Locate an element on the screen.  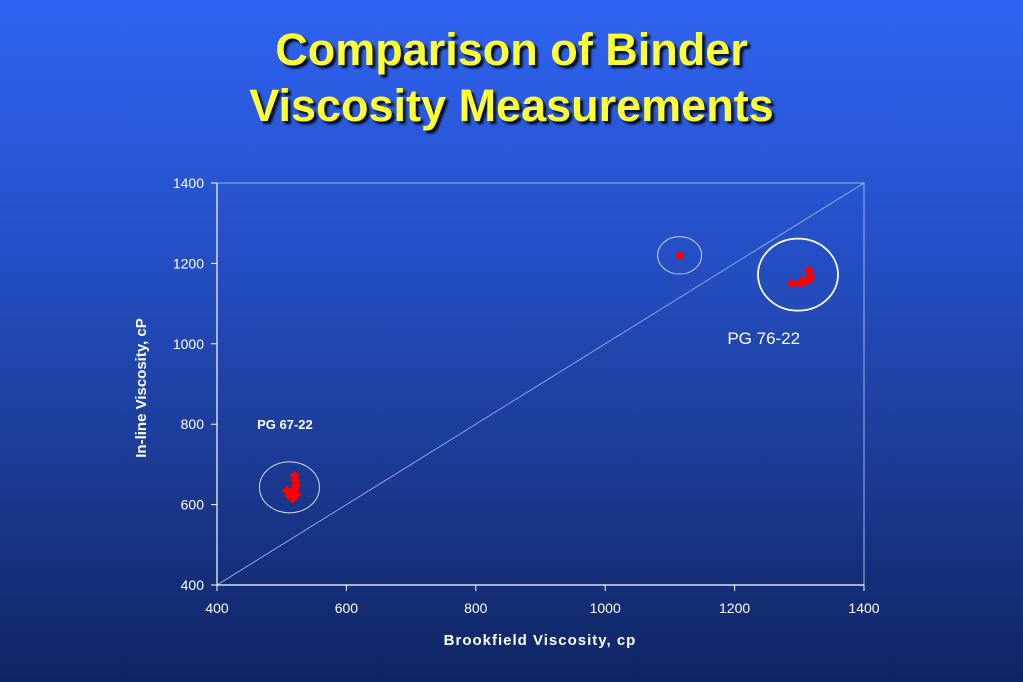
annotation-label: PG 76-22 is located at coordinates (763, 338).